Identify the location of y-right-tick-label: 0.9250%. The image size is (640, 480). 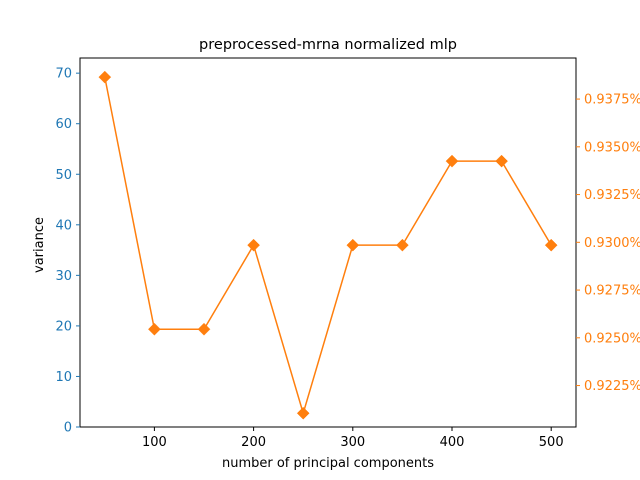
(612, 338).